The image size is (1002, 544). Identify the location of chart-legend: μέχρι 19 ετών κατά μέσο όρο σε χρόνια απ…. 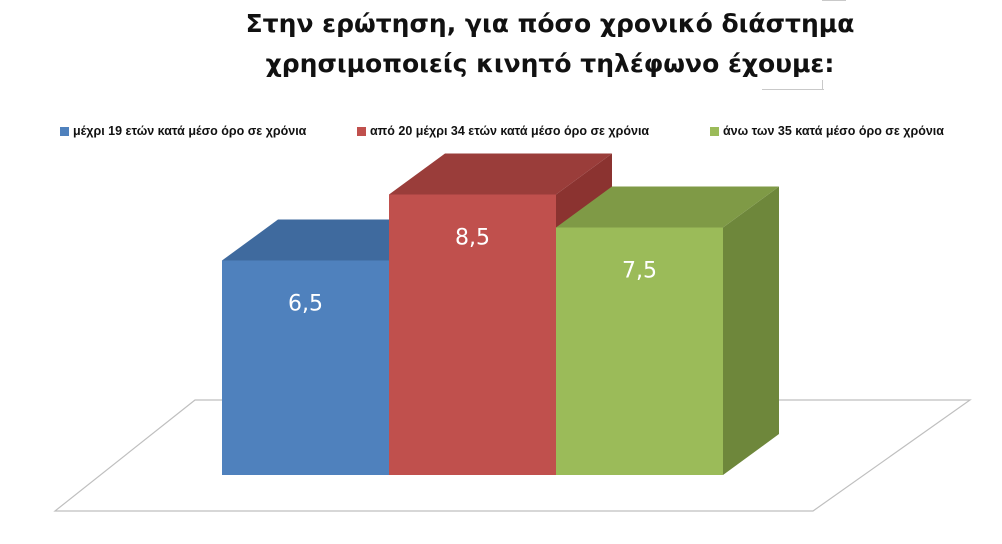
(501, 134).